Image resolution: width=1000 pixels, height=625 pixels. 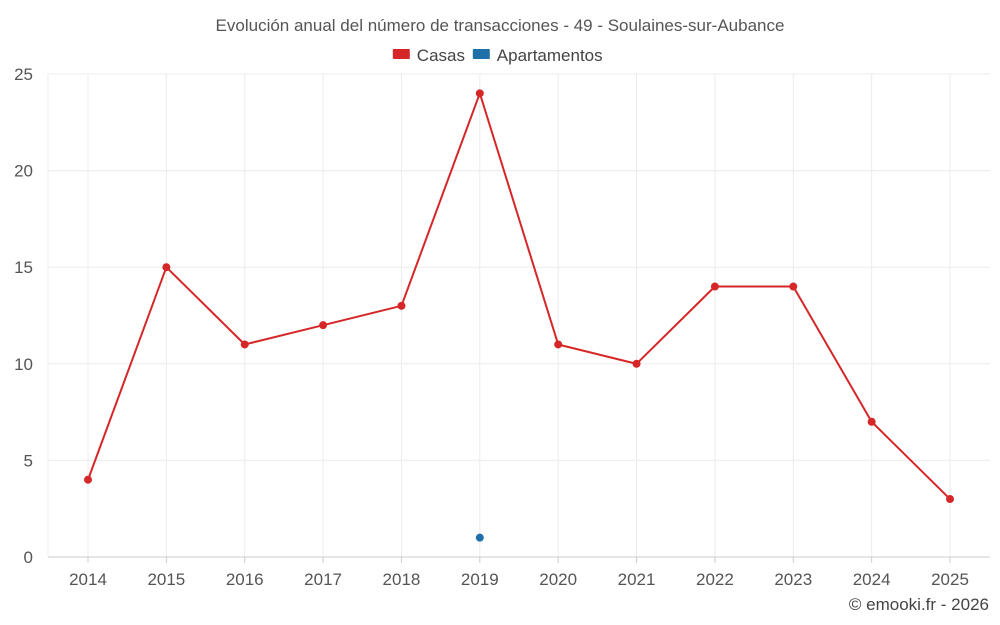 What do you see at coordinates (550, 55) in the screenshot?
I see `legend-label: Apartamentos` at bounding box center [550, 55].